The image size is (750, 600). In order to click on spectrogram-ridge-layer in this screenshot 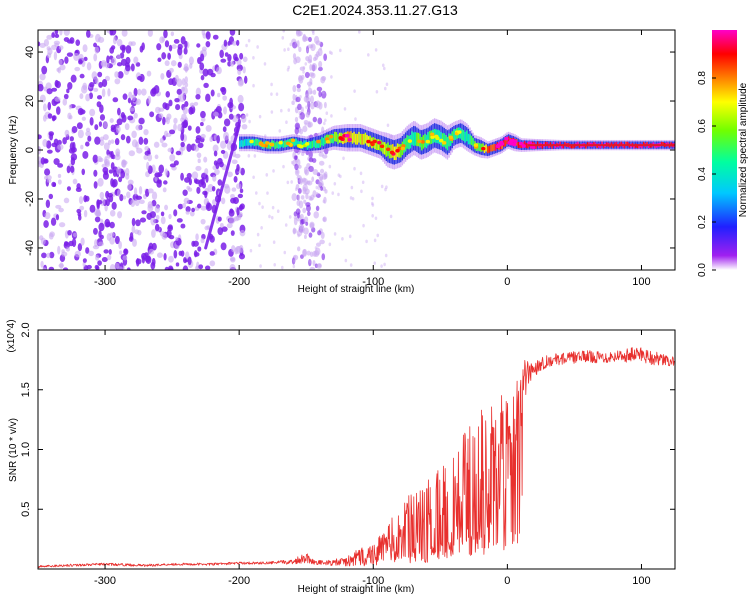, I will do `click(457, 144)`.